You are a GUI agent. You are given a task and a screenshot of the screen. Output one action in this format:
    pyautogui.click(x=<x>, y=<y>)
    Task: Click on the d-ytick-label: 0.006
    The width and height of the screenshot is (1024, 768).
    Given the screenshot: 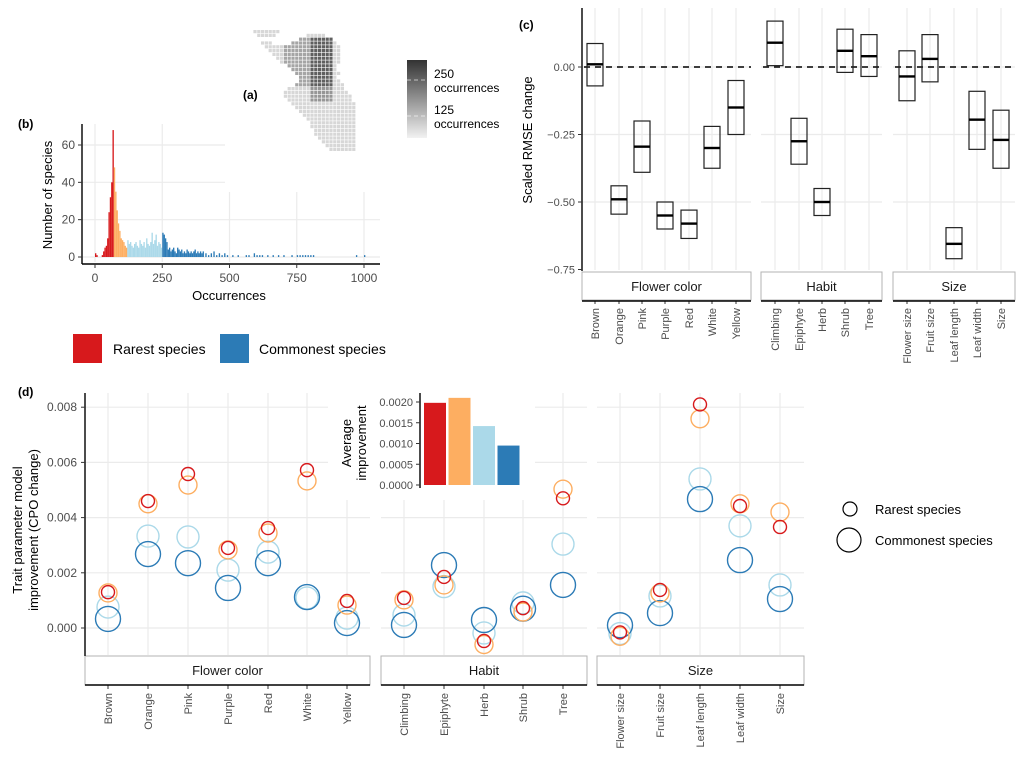 What is the action you would take?
    pyautogui.click(x=62, y=462)
    